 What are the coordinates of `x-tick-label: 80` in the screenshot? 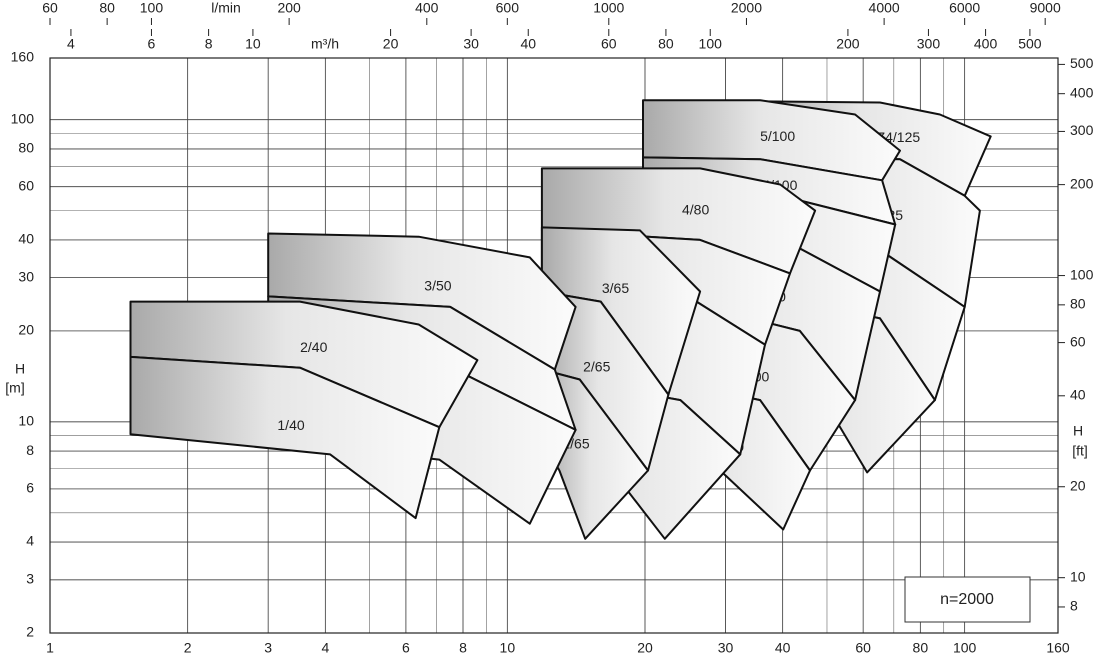 It's located at (921, 648).